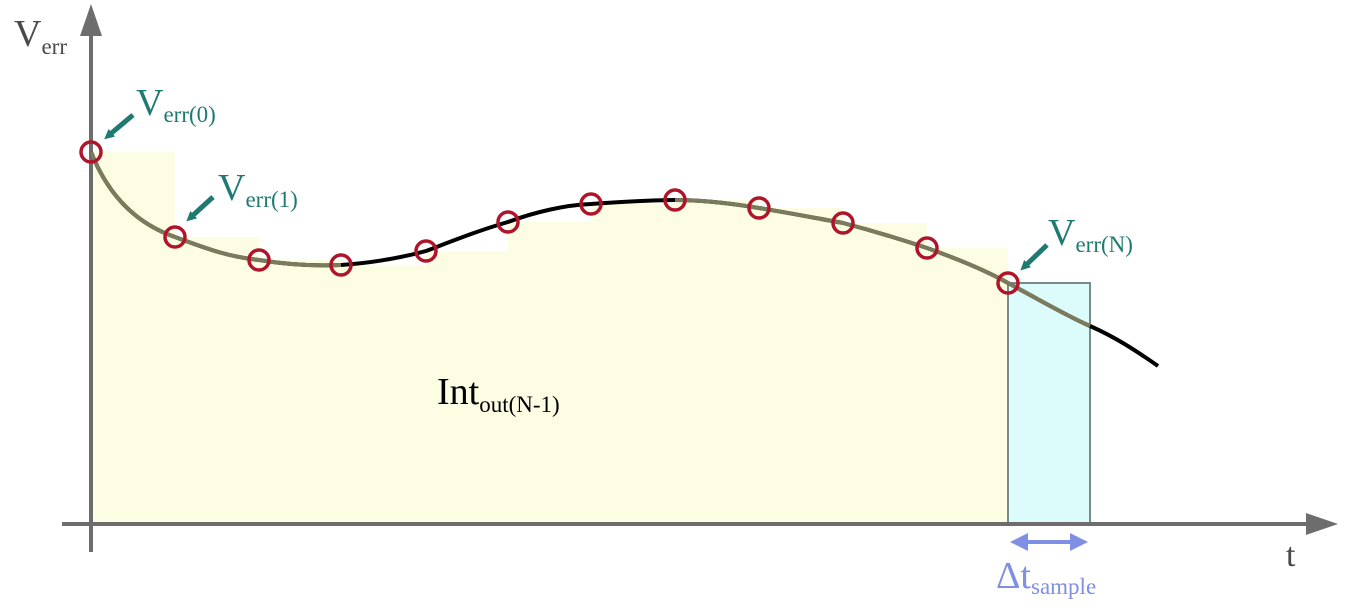  What do you see at coordinates (176, 104) in the screenshot?
I see `label-verr-0: Verr(0)` at bounding box center [176, 104].